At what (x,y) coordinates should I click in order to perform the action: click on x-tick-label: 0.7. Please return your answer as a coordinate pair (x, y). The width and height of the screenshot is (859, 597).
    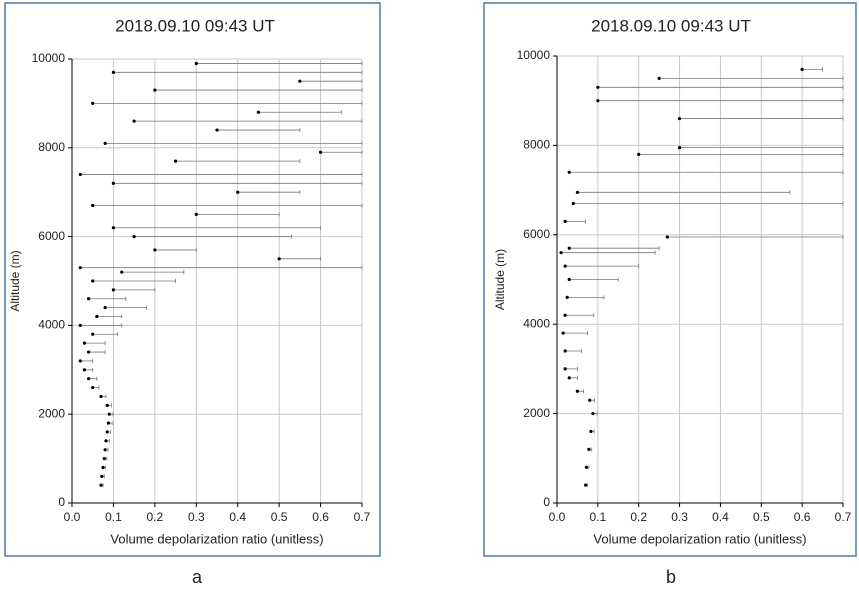
    Looking at the image, I should click on (843, 517).